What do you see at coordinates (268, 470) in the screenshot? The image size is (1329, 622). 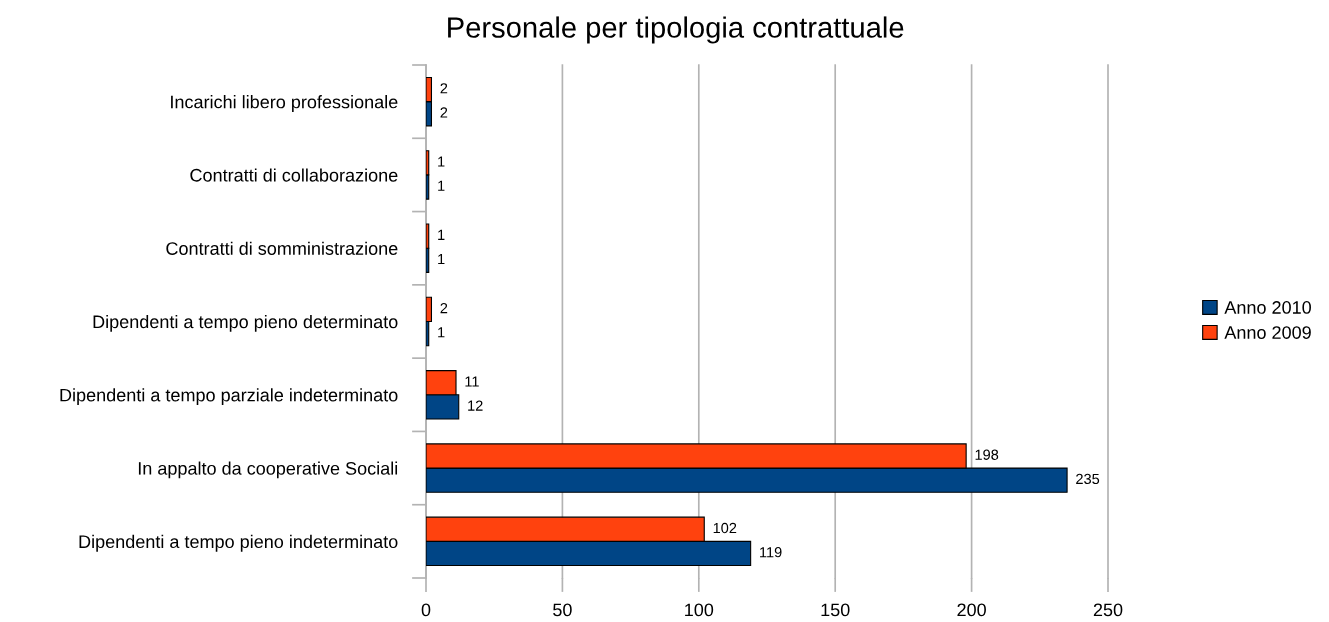 I see `y-tick-label: In appalto da cooperative Sociali` at bounding box center [268, 470].